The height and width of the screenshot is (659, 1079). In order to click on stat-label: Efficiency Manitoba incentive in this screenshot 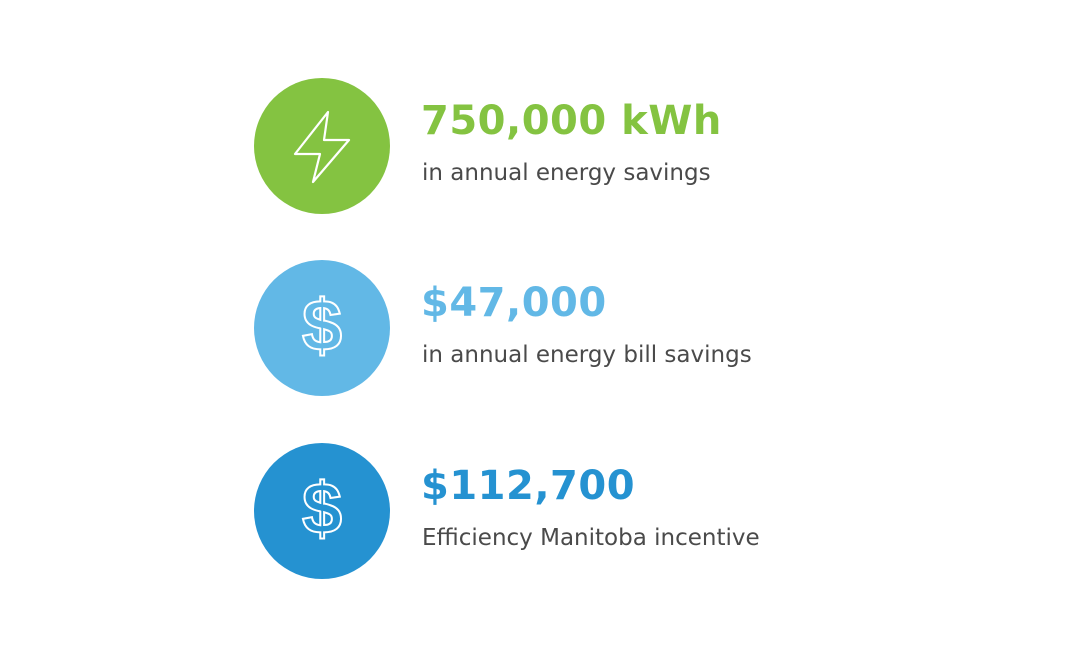, I will do `click(591, 538)`.